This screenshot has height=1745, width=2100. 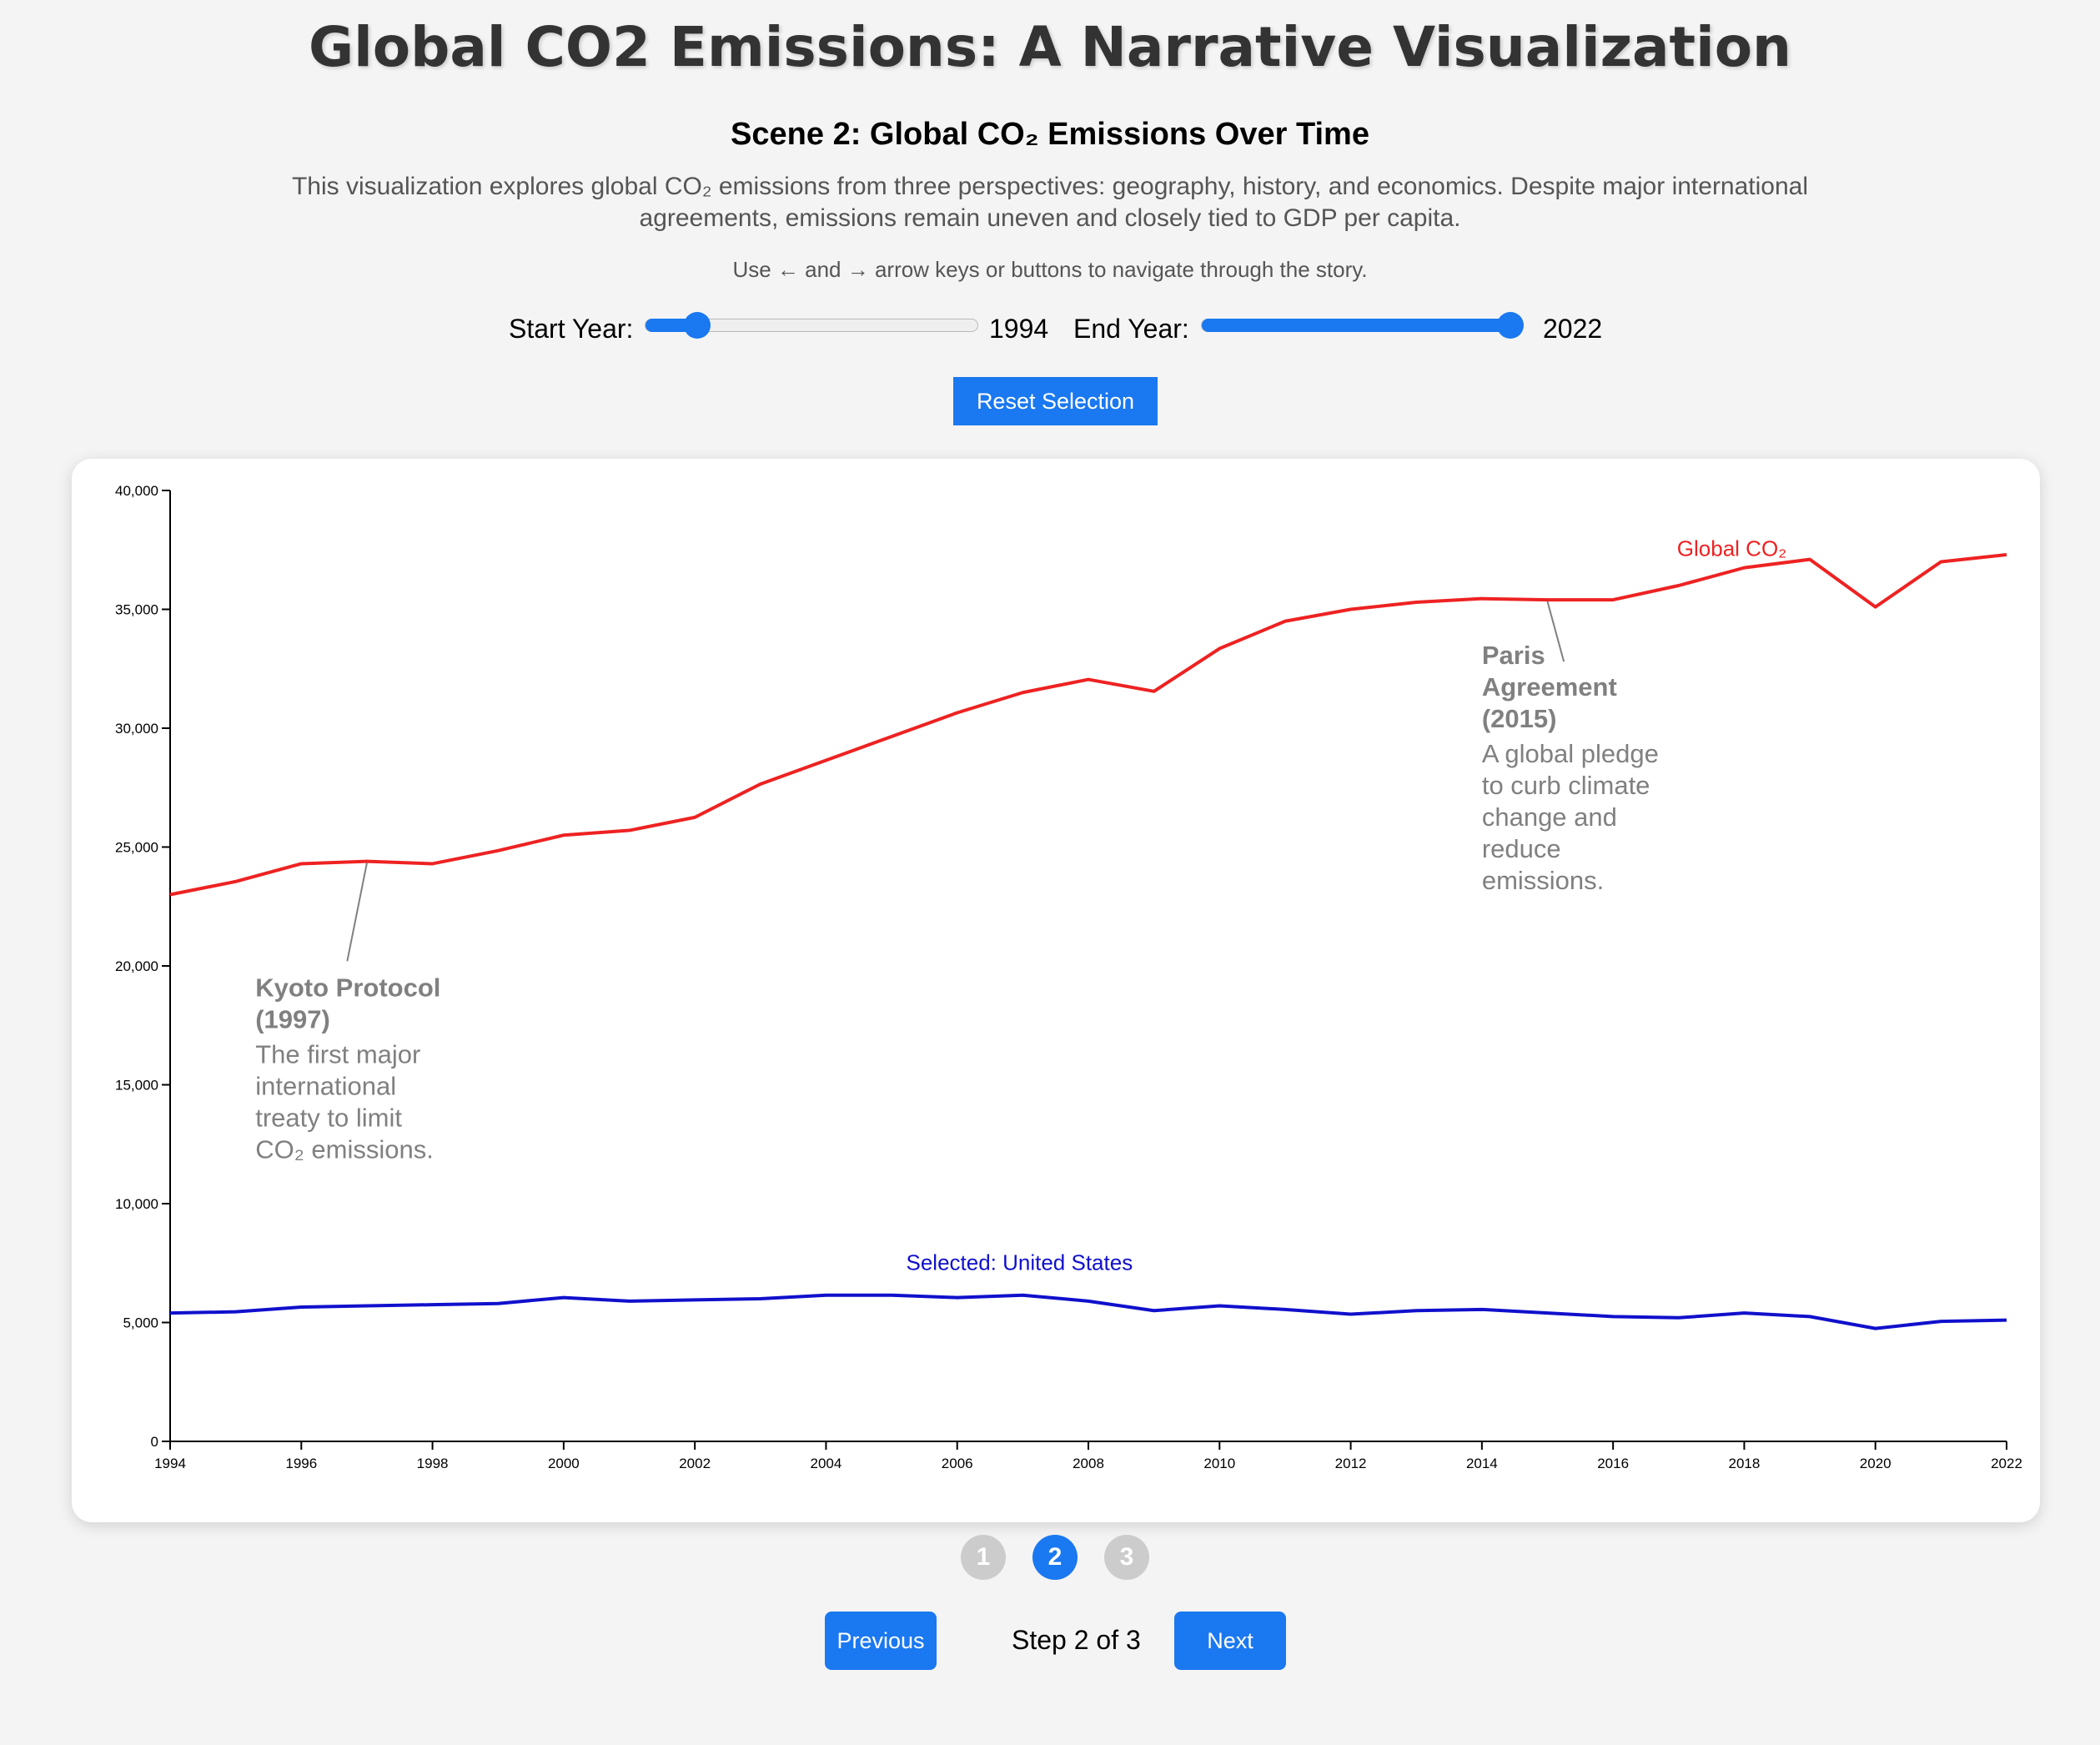 I want to click on global-series-label: Global CO₂, so click(x=1732, y=548).